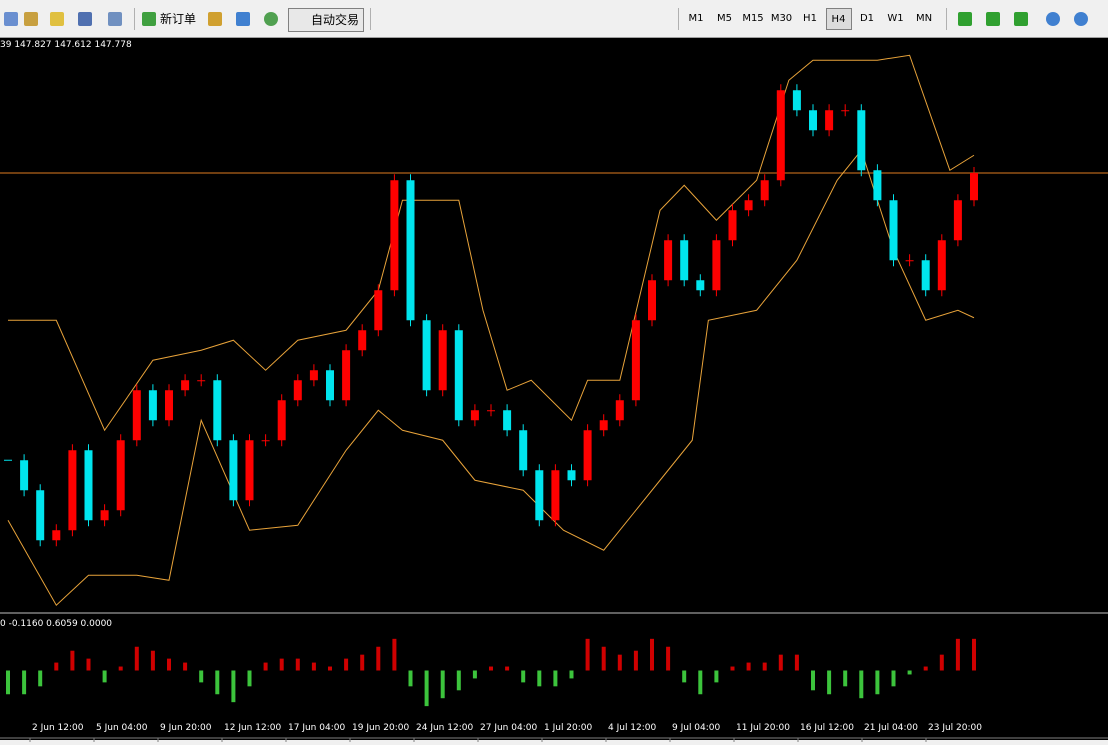 The width and height of the screenshot is (1108, 745). I want to click on timeframe-button: H4, so click(838, 19).